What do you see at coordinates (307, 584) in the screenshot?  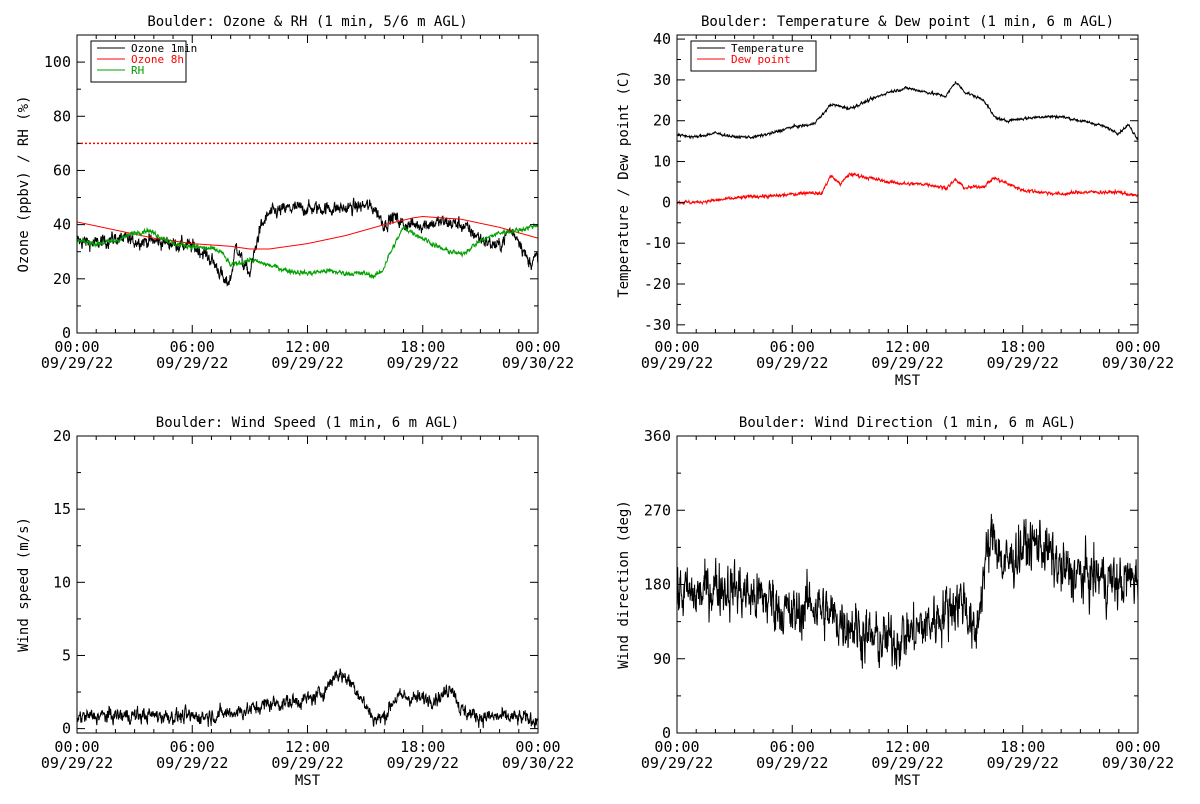 I see `plot-frame` at bounding box center [307, 584].